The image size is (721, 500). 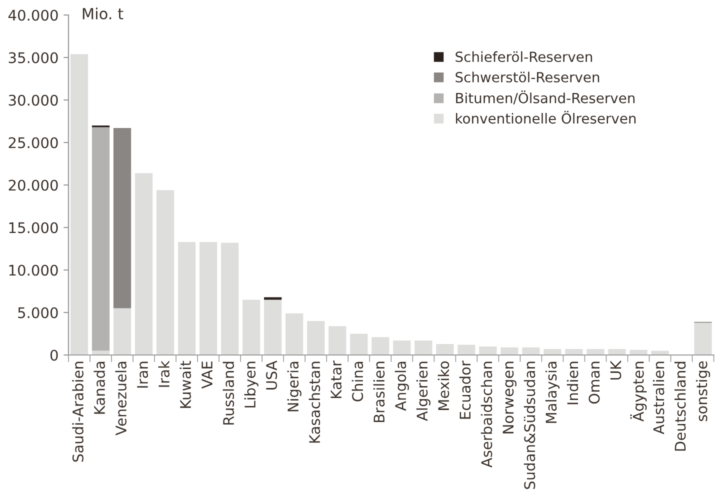 I want to click on x-tick-label: Angola, so click(x=401, y=386).